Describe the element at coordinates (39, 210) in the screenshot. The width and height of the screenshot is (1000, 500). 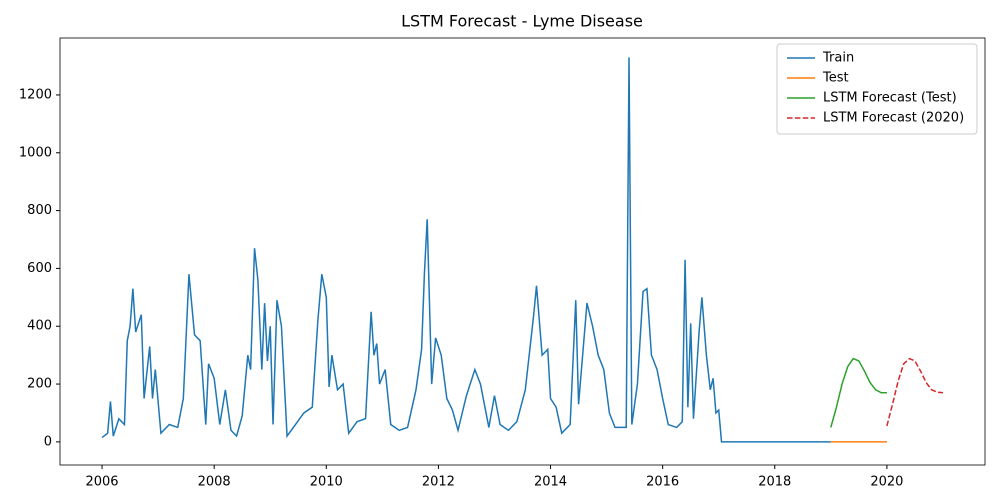
I see `y-tick-label: 800` at that location.